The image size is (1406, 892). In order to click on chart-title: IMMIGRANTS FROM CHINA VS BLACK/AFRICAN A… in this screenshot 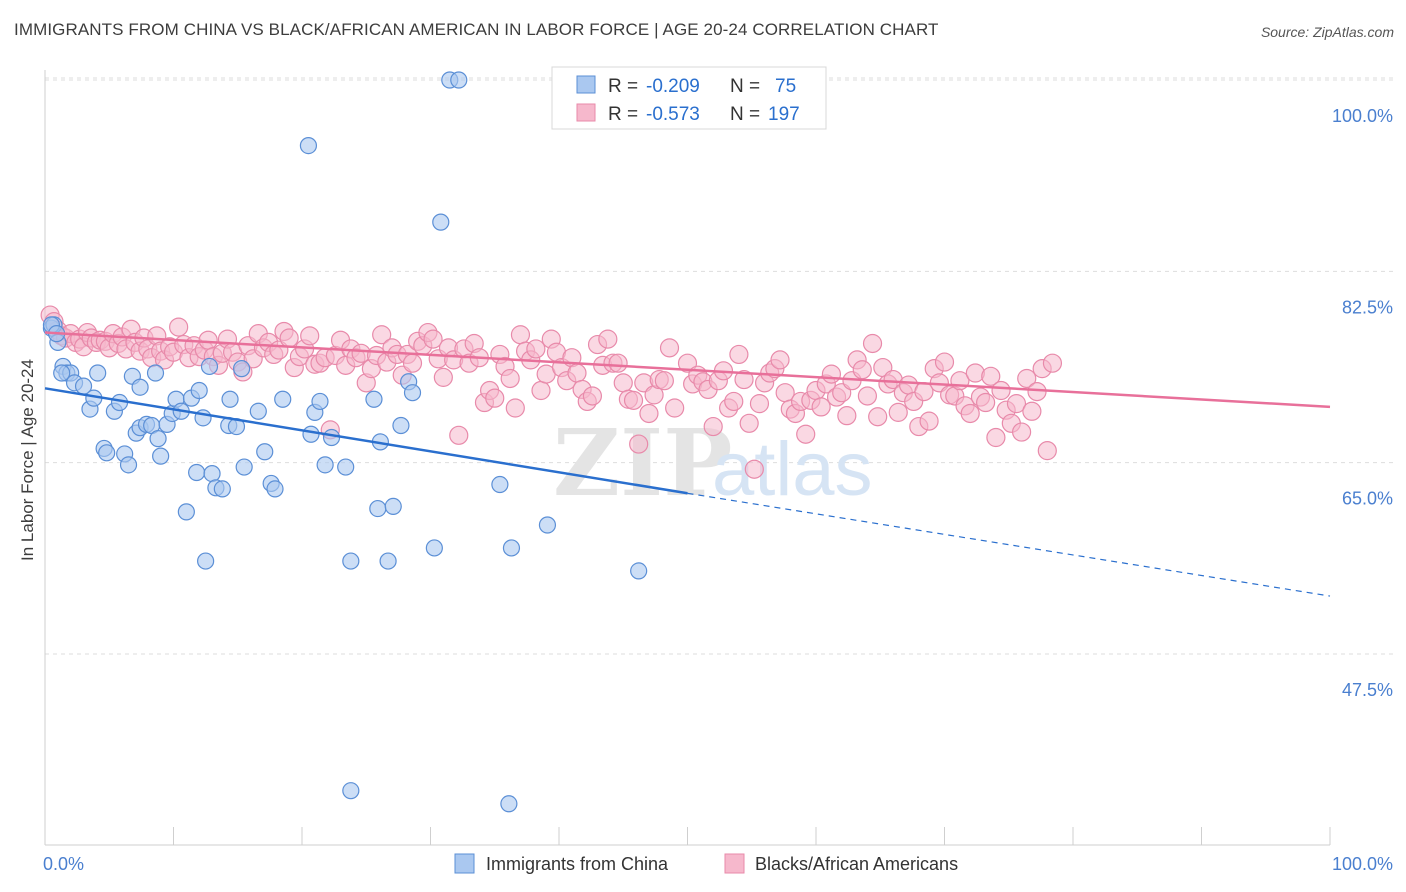, I will do `click(476, 29)`.